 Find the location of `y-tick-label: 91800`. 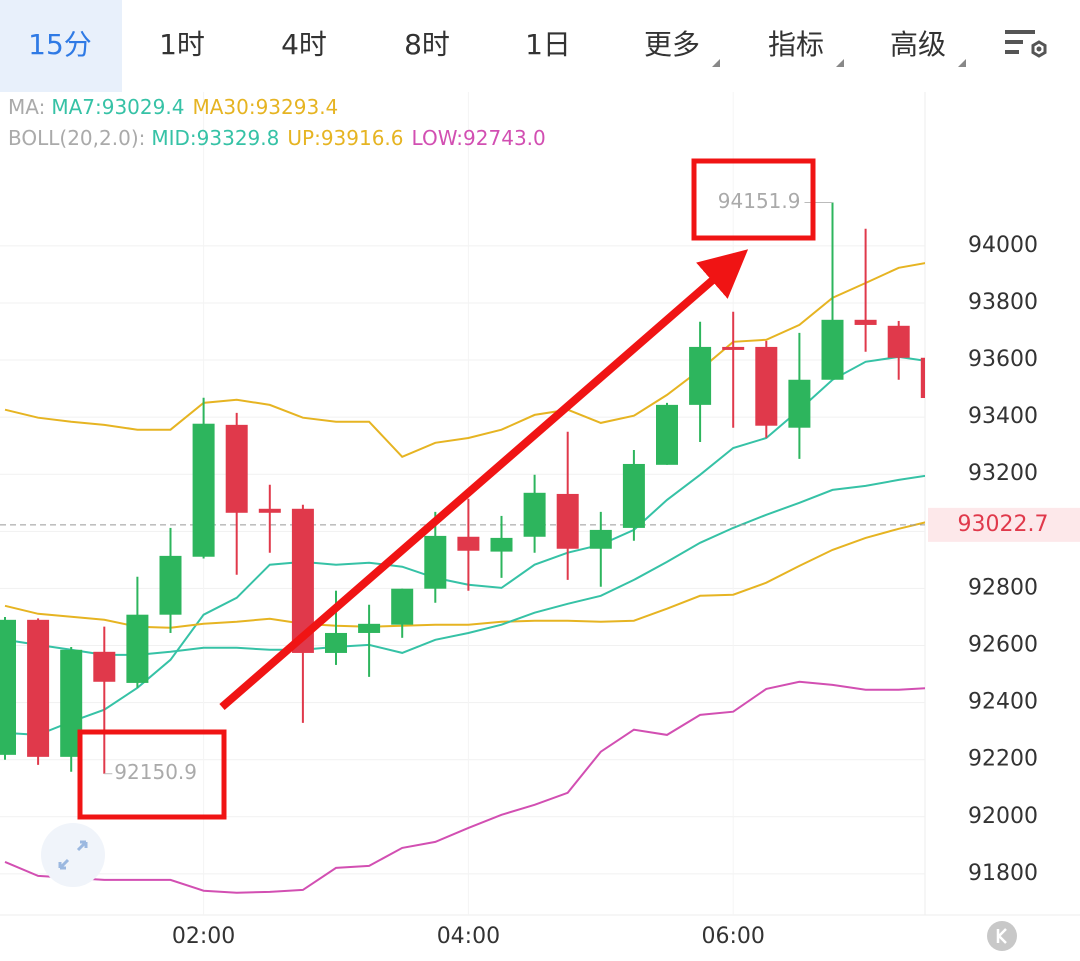

y-tick-label: 91800 is located at coordinates (1003, 873).